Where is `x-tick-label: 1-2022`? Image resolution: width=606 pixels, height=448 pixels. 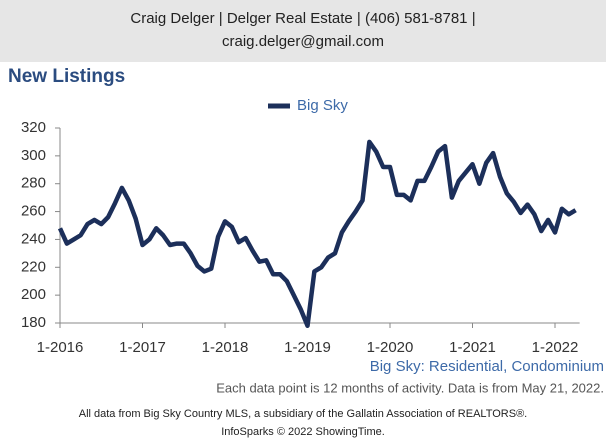
x-tick-label: 1-2022 is located at coordinates (555, 347).